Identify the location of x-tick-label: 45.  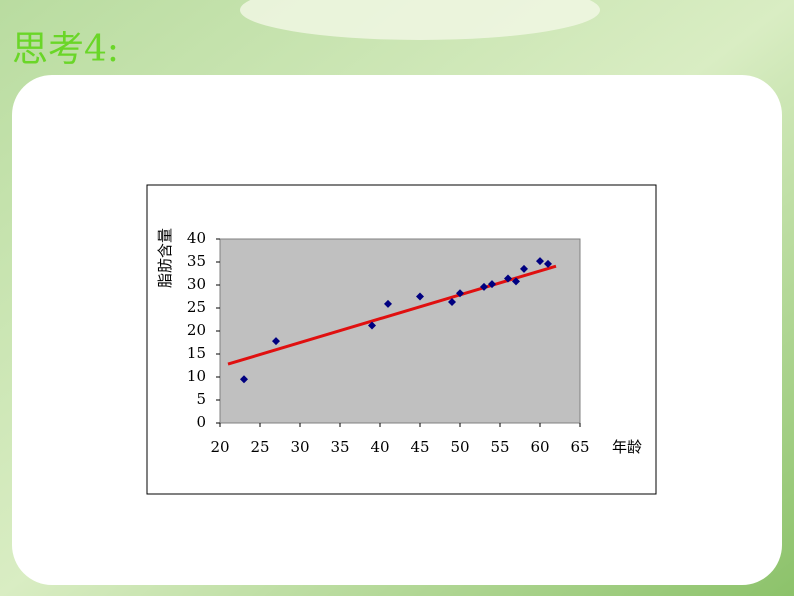
(419, 447).